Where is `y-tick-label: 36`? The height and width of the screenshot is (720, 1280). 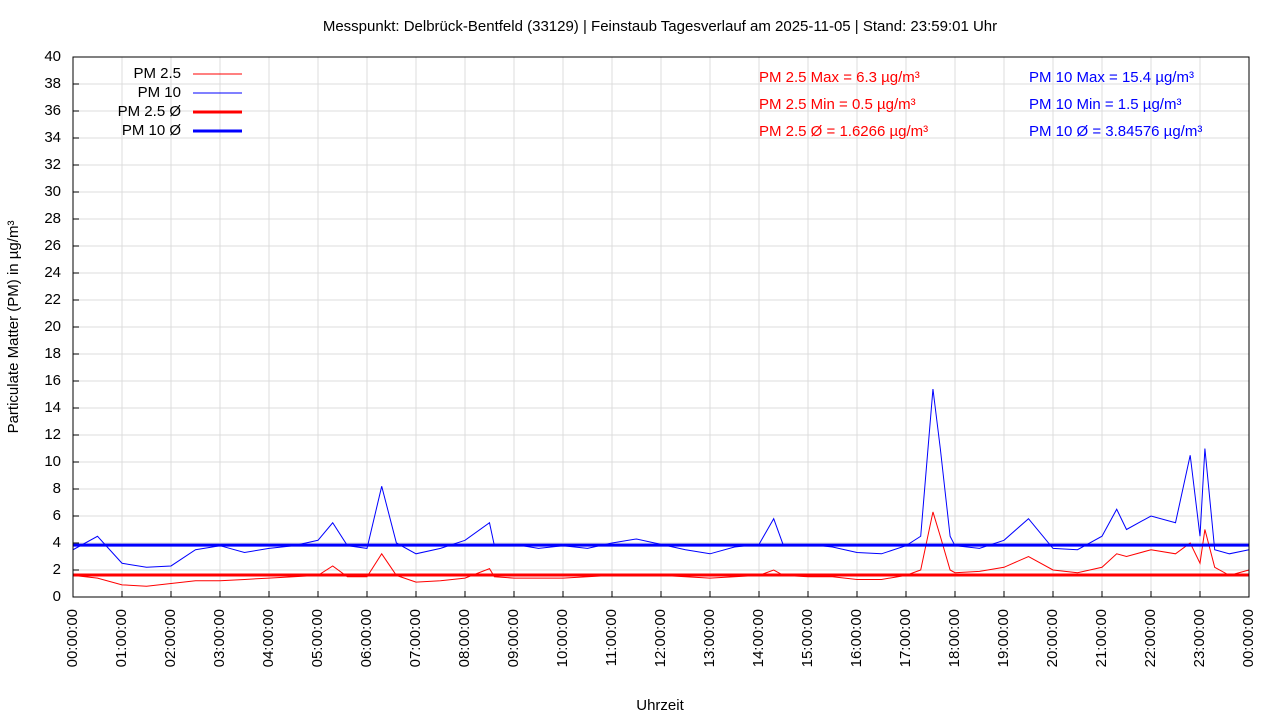
y-tick-label: 36 is located at coordinates (52, 110).